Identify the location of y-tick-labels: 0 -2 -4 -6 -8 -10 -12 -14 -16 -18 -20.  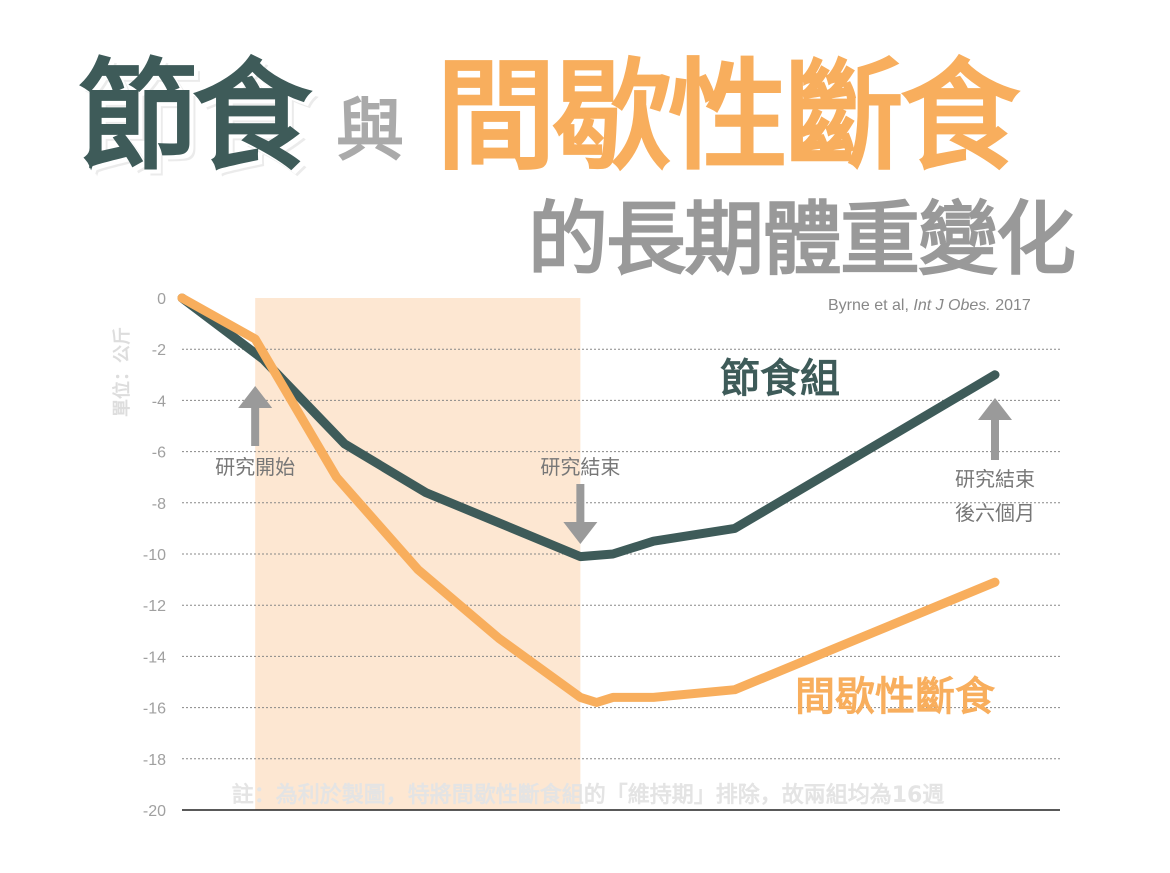
(154, 555).